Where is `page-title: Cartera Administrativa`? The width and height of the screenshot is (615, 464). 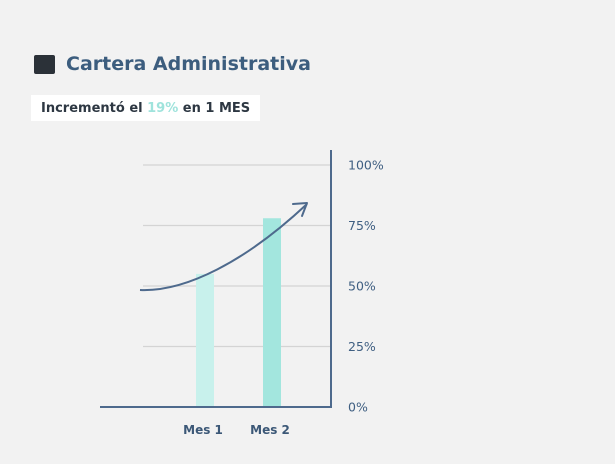 page-title: Cartera Administrativa is located at coordinates (188, 64).